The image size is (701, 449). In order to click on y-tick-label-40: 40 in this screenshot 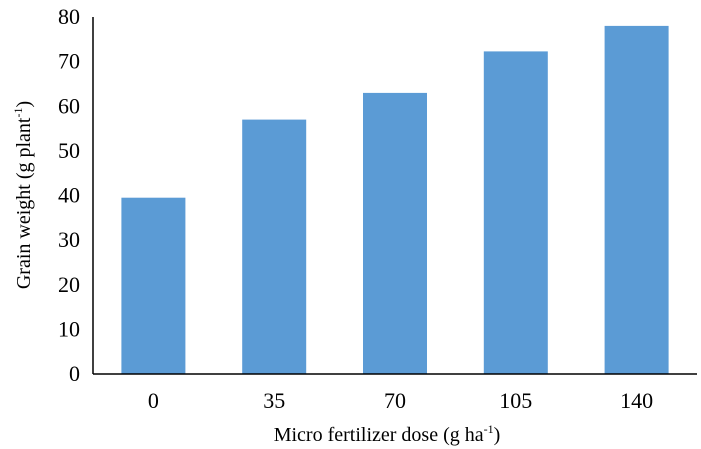, I will do `click(69, 195)`.